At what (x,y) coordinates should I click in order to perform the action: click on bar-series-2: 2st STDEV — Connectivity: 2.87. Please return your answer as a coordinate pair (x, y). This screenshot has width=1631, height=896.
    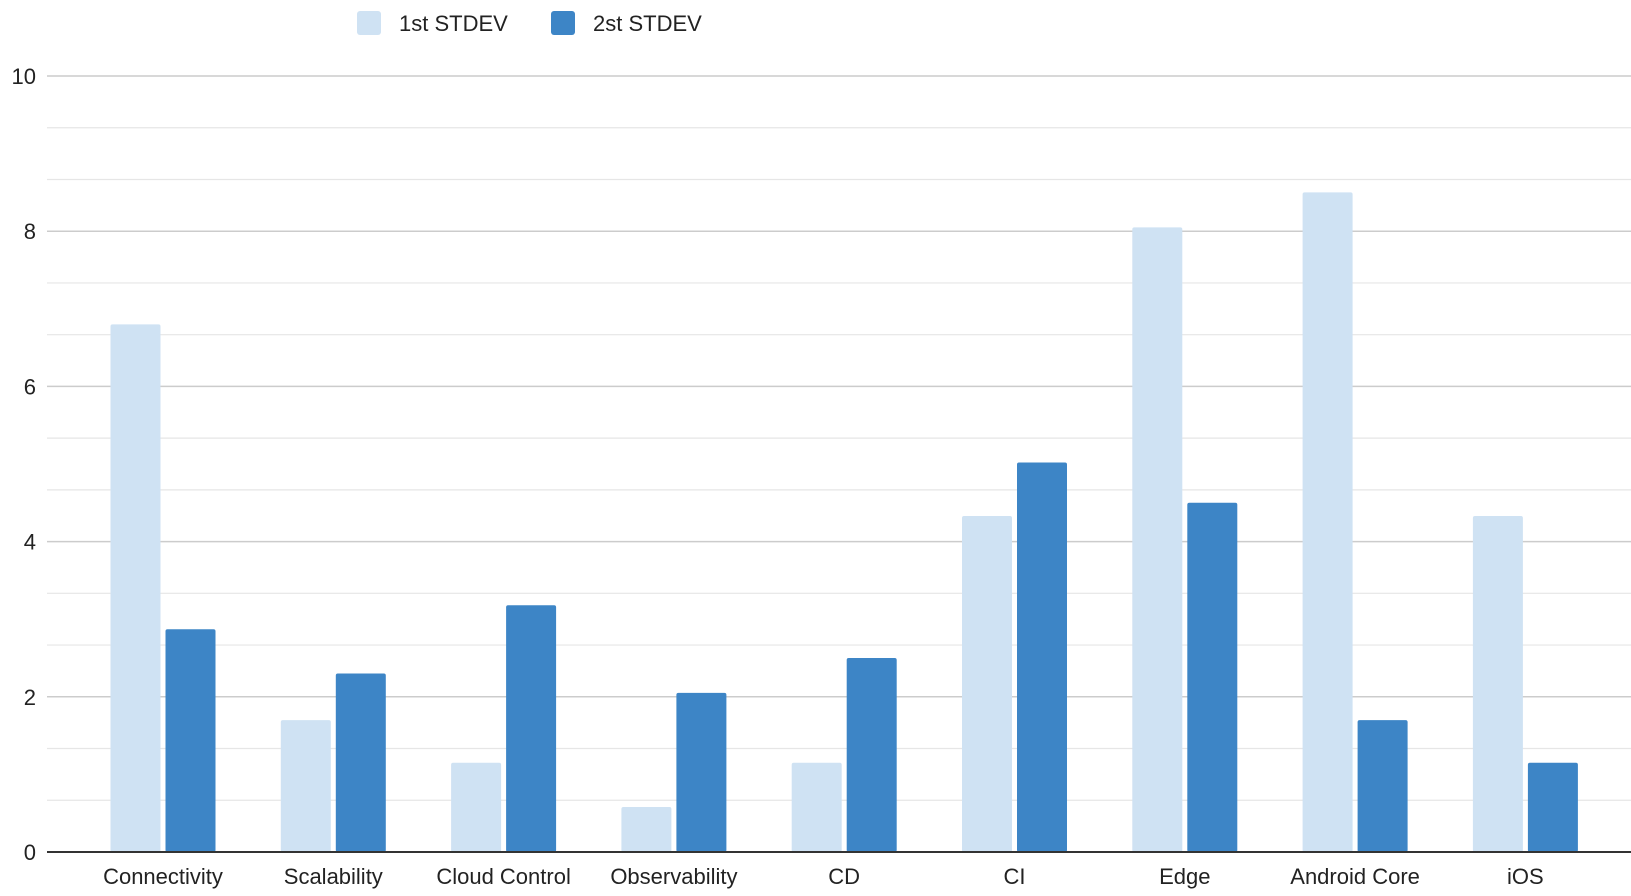
    Looking at the image, I should click on (190, 740).